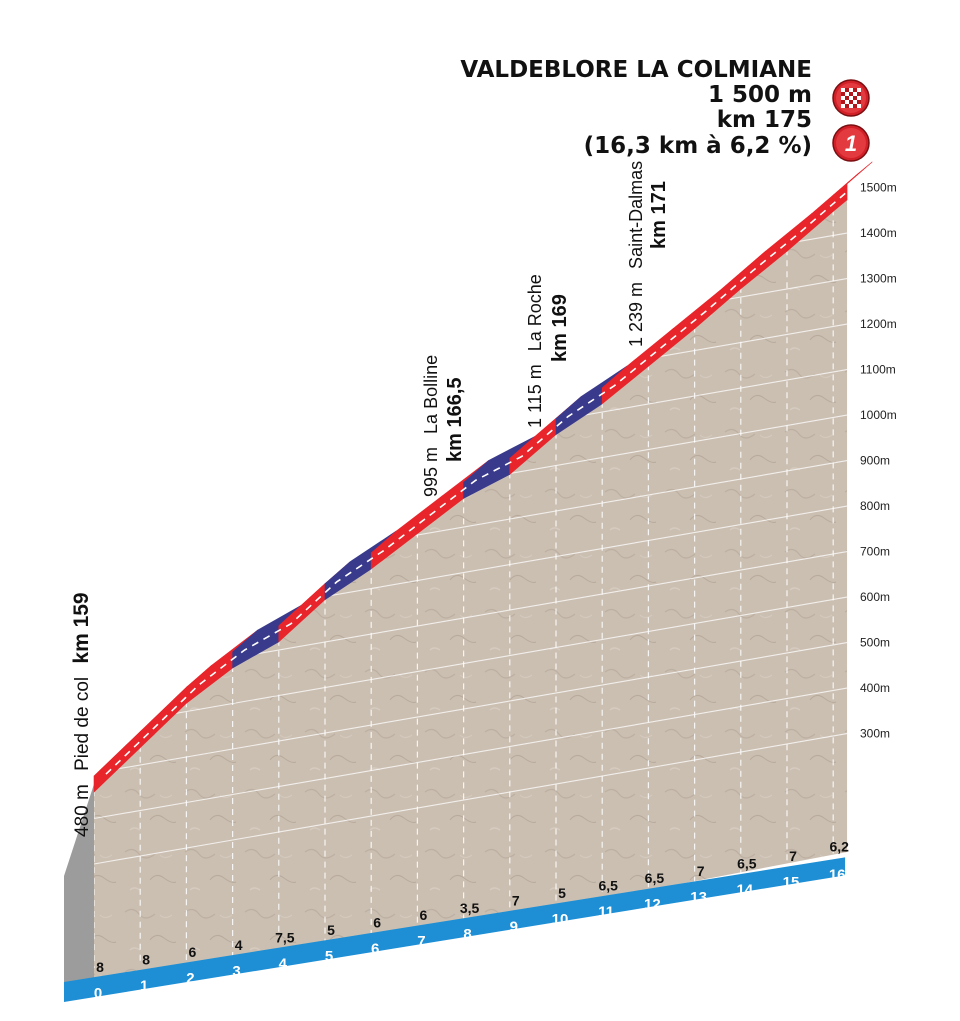  I want to click on x-tick-label: 1, so click(144, 986).